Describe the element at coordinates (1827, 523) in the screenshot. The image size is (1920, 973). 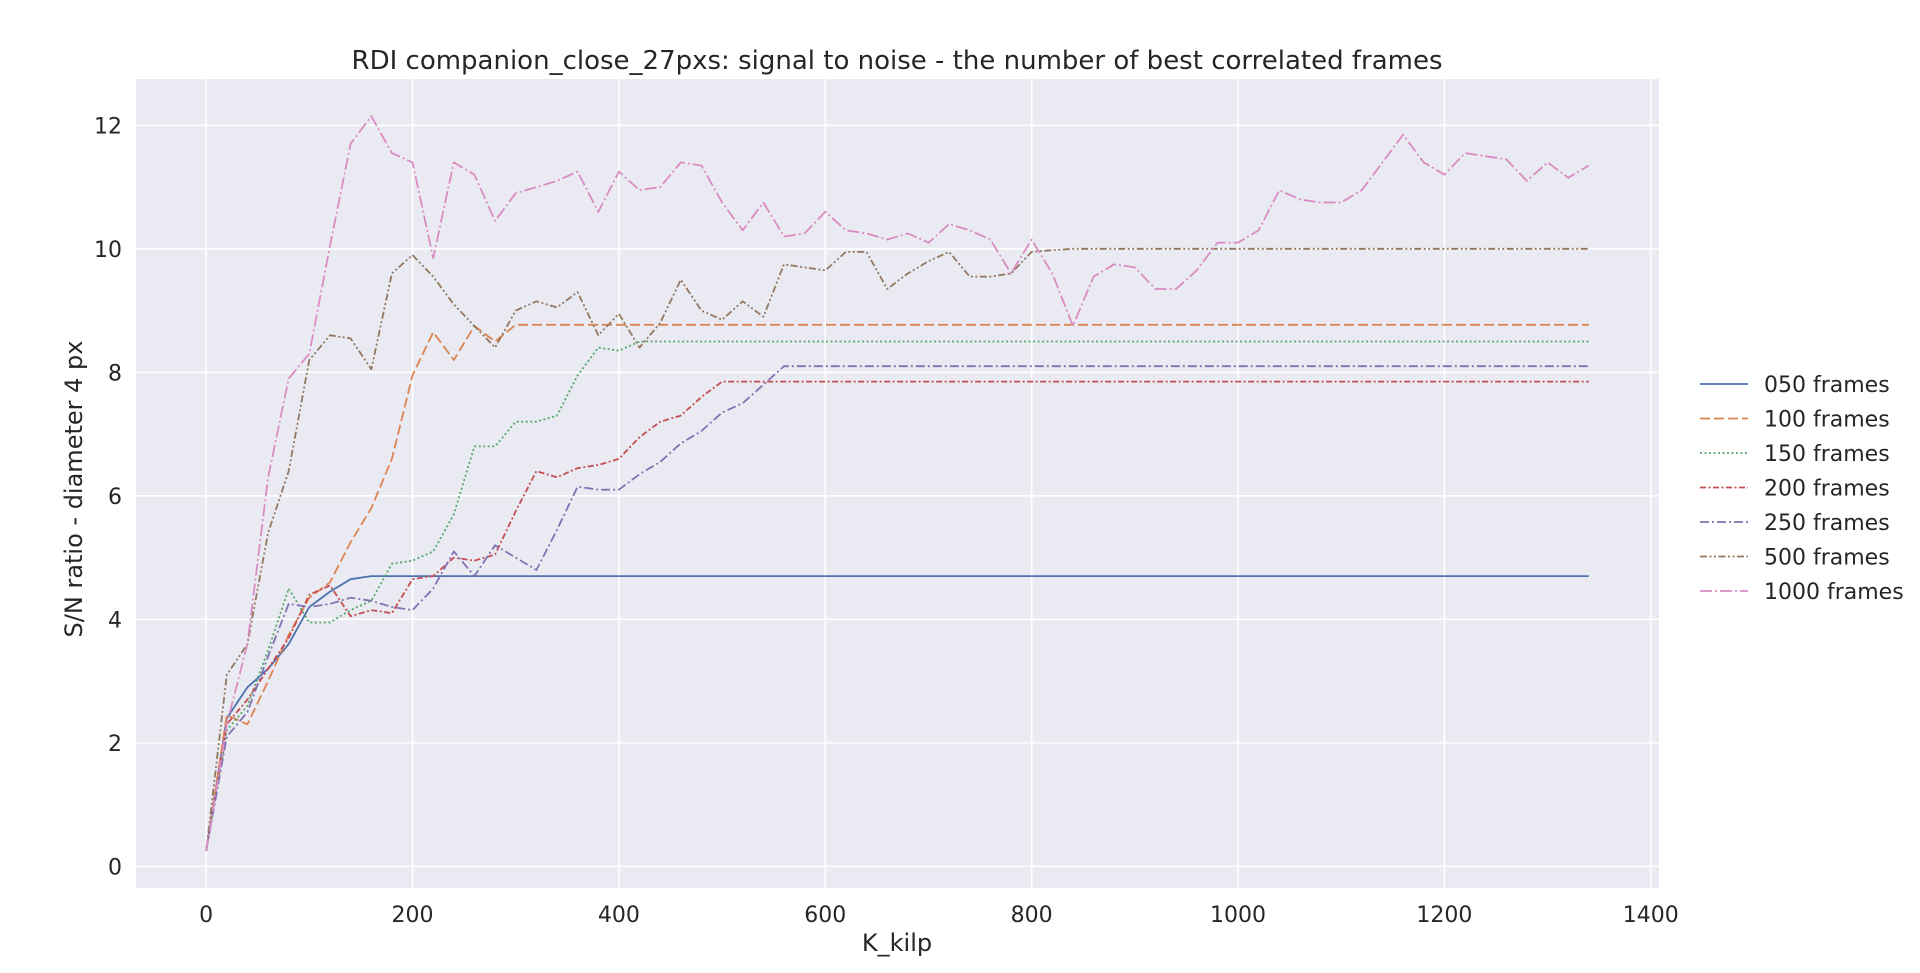
I see `legend-label: 250 frames` at that location.